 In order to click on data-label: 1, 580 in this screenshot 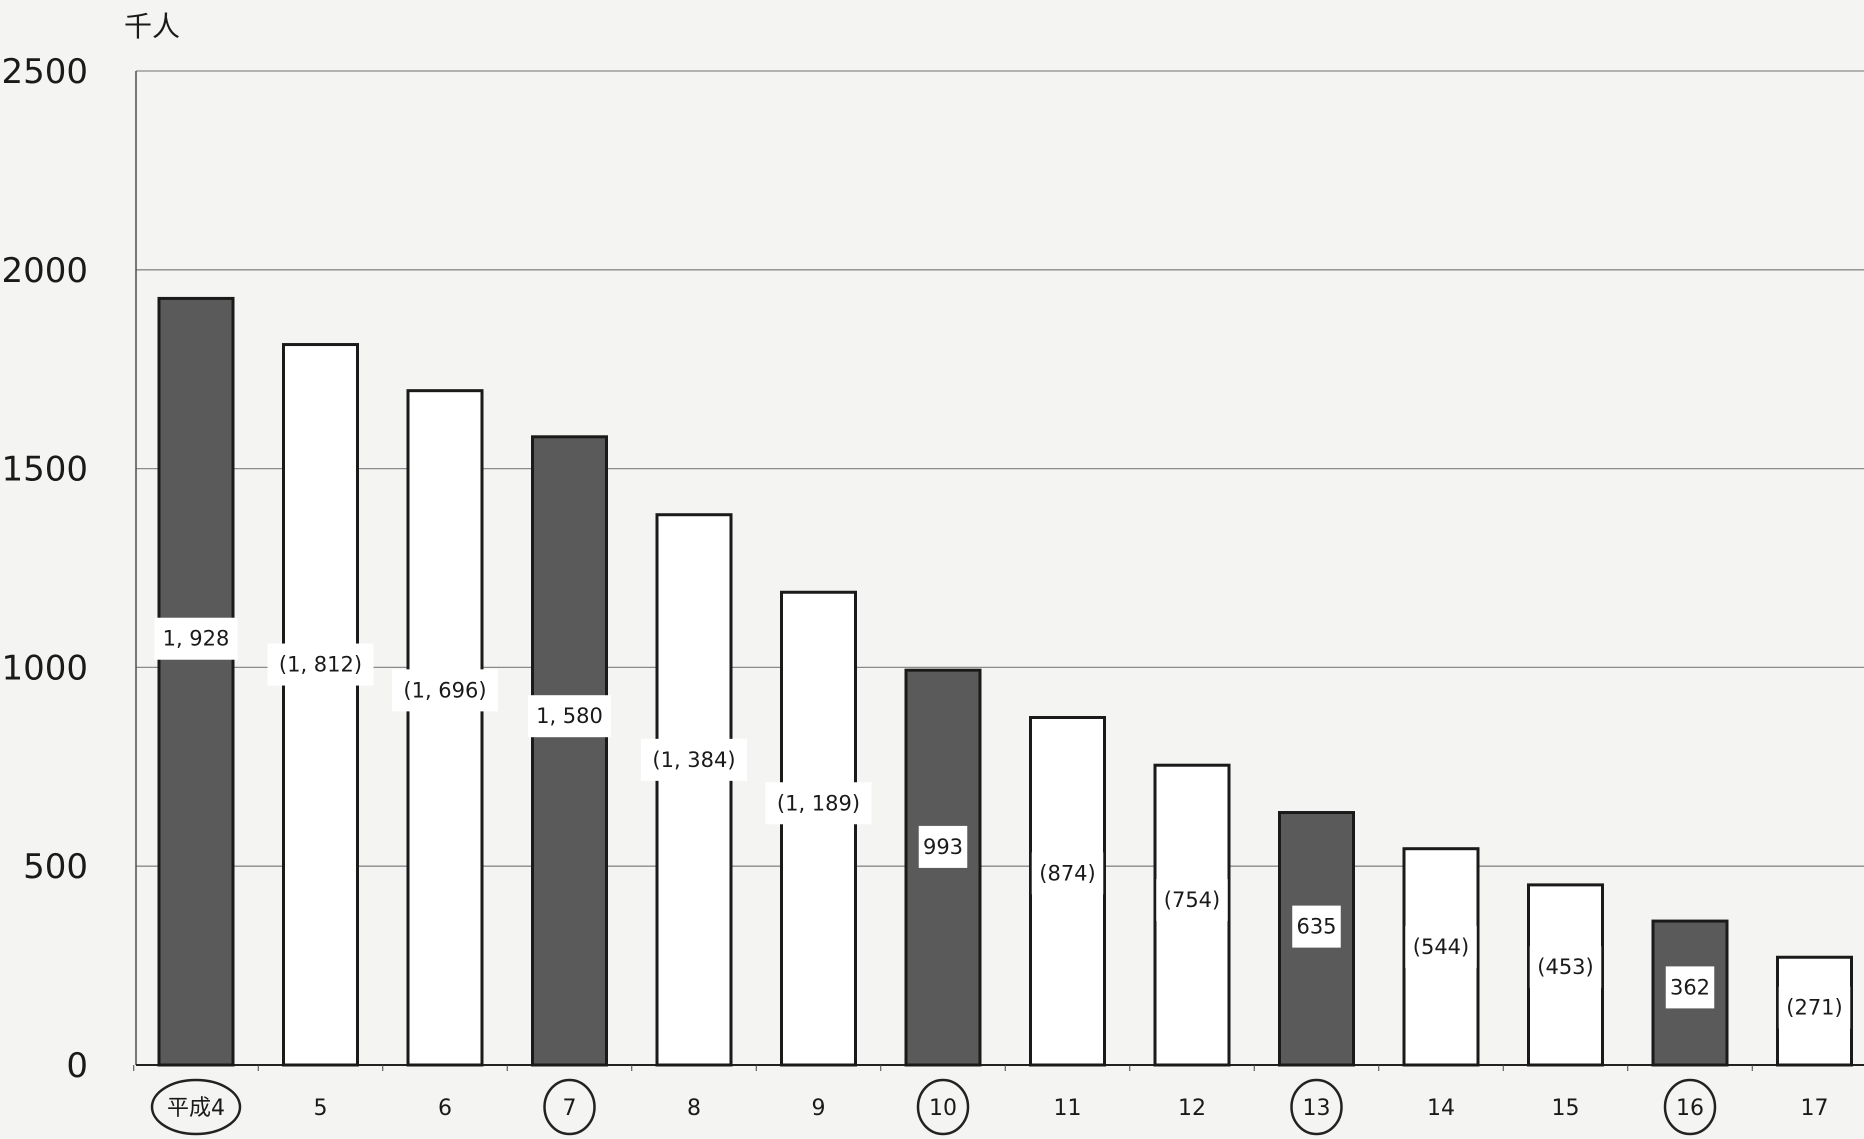, I will do `click(569, 716)`.